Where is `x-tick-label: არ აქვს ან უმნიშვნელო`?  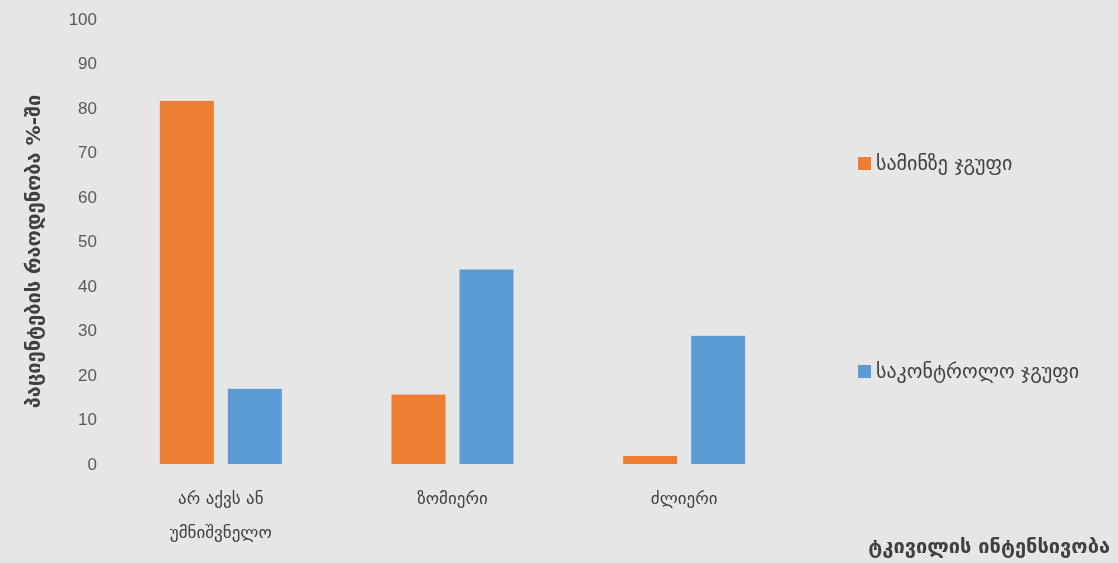 x-tick-label: არ აქვს ან უმნიშვნელო is located at coordinates (220, 515).